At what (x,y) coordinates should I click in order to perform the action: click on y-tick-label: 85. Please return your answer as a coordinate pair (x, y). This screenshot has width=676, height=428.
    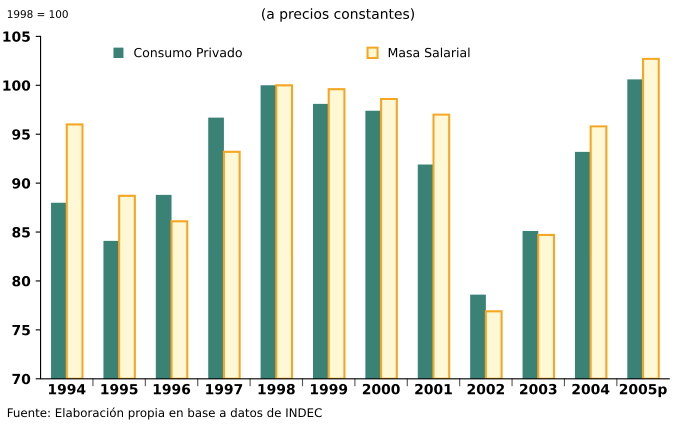
    Looking at the image, I should click on (21, 232).